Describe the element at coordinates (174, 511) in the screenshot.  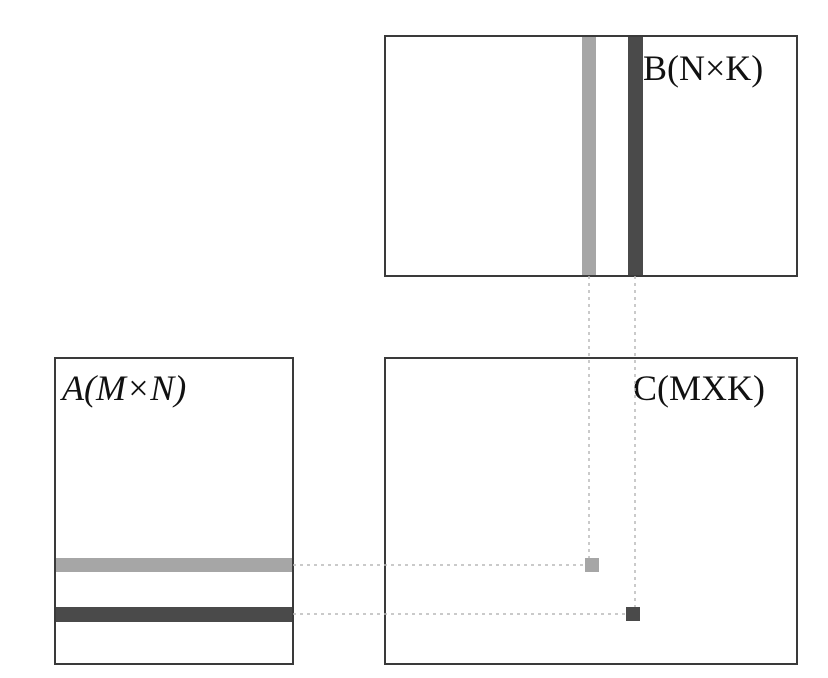
I see `matrix-a: A(M×N)` at that location.